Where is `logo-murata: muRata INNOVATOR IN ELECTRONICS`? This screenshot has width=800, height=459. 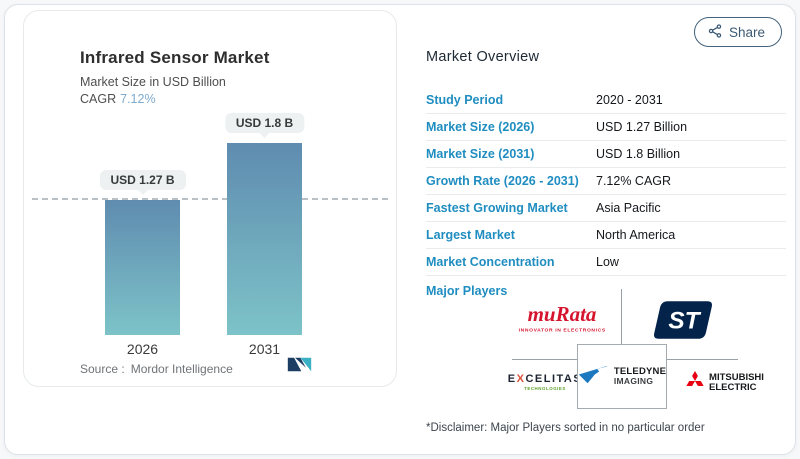 logo-murata: muRata INNOVATOR IN ELECTRONICS is located at coordinates (562, 320).